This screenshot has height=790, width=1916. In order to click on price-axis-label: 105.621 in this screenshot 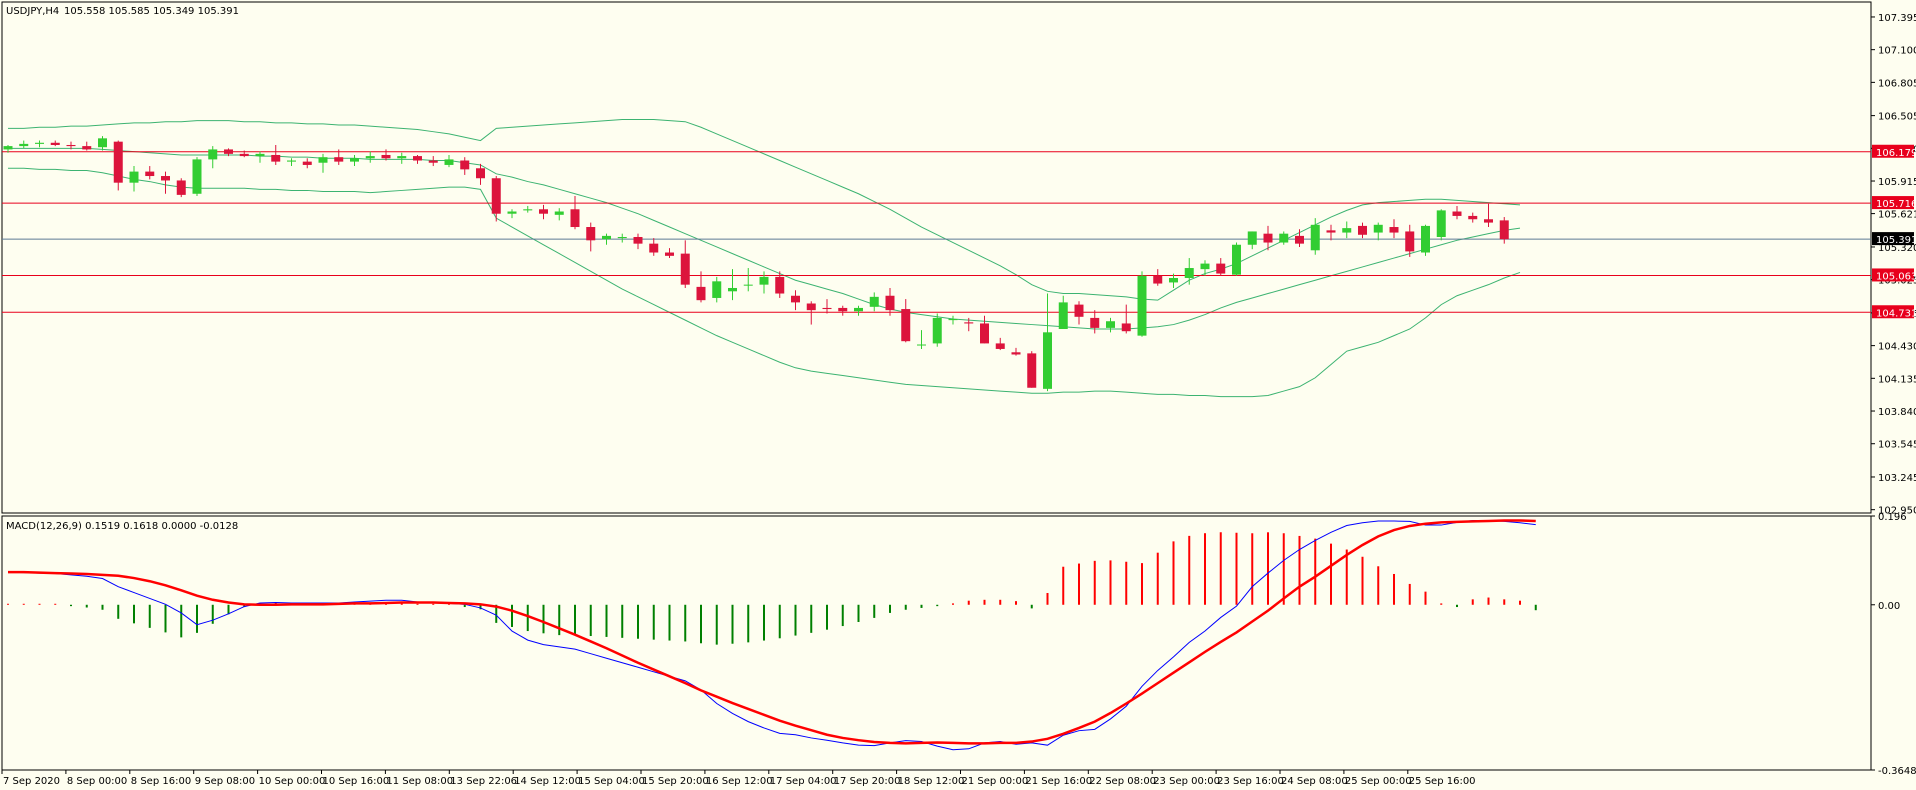, I will do `click(1897, 215)`.